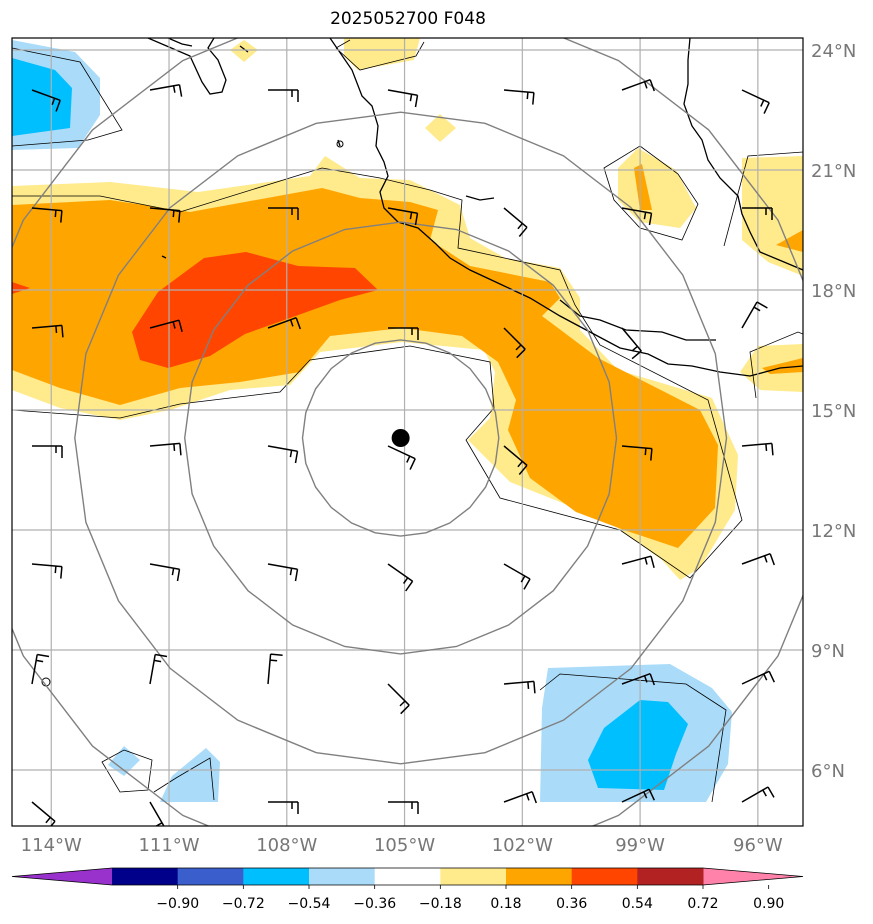 This screenshot has height=924, width=873. What do you see at coordinates (286, 845) in the screenshot?
I see `lon-tick-label: 108°W` at bounding box center [286, 845].